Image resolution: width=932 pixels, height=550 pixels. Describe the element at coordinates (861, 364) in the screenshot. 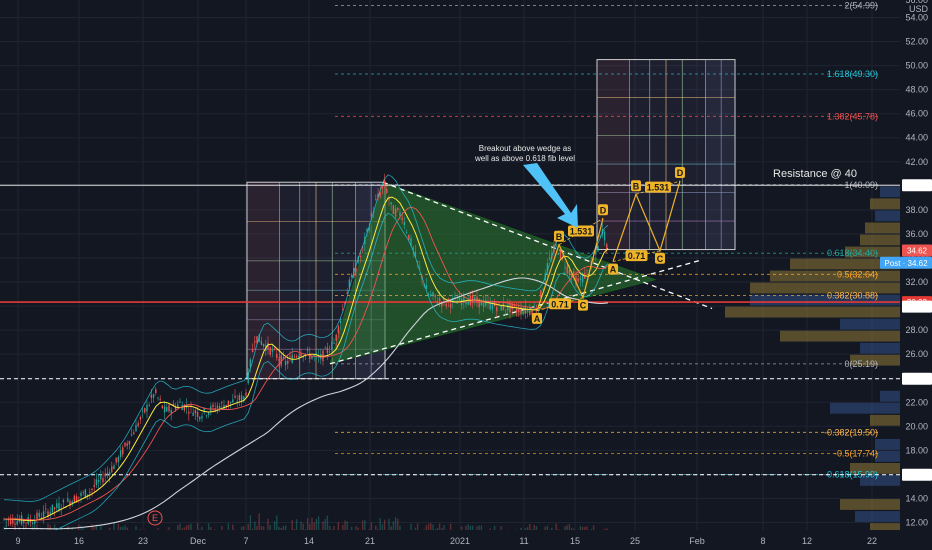

I see `fib-level-label: 0(25.19)` at that location.